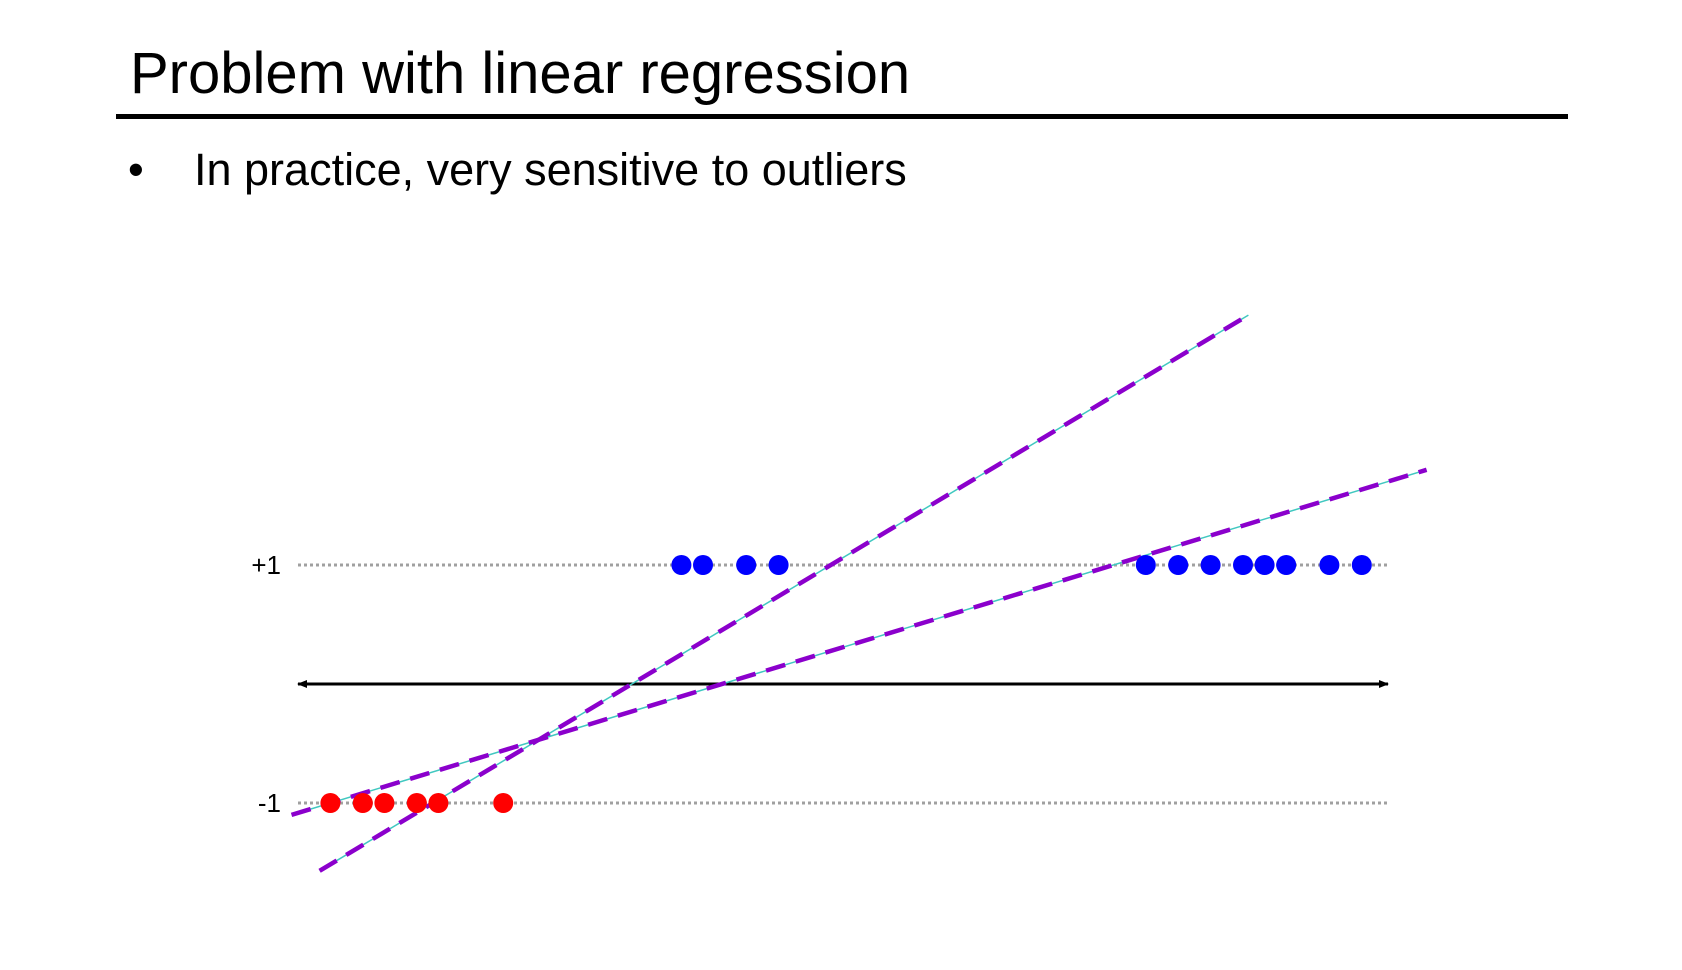 The height and width of the screenshot is (970, 1682). What do you see at coordinates (550, 169) in the screenshot?
I see `bullet-text: In practice, very sensitive to outliers` at bounding box center [550, 169].